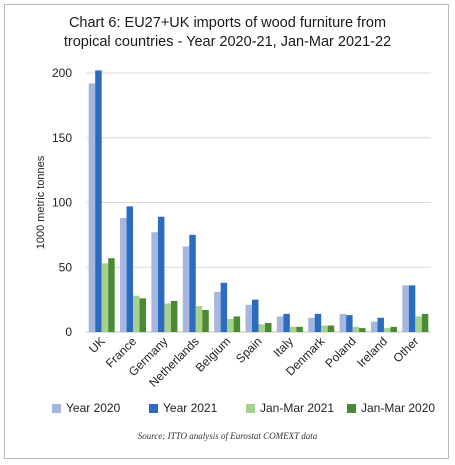 The image size is (455, 465). Describe the element at coordinates (405, 349) in the screenshot. I see `x-tick-label: Other` at that location.